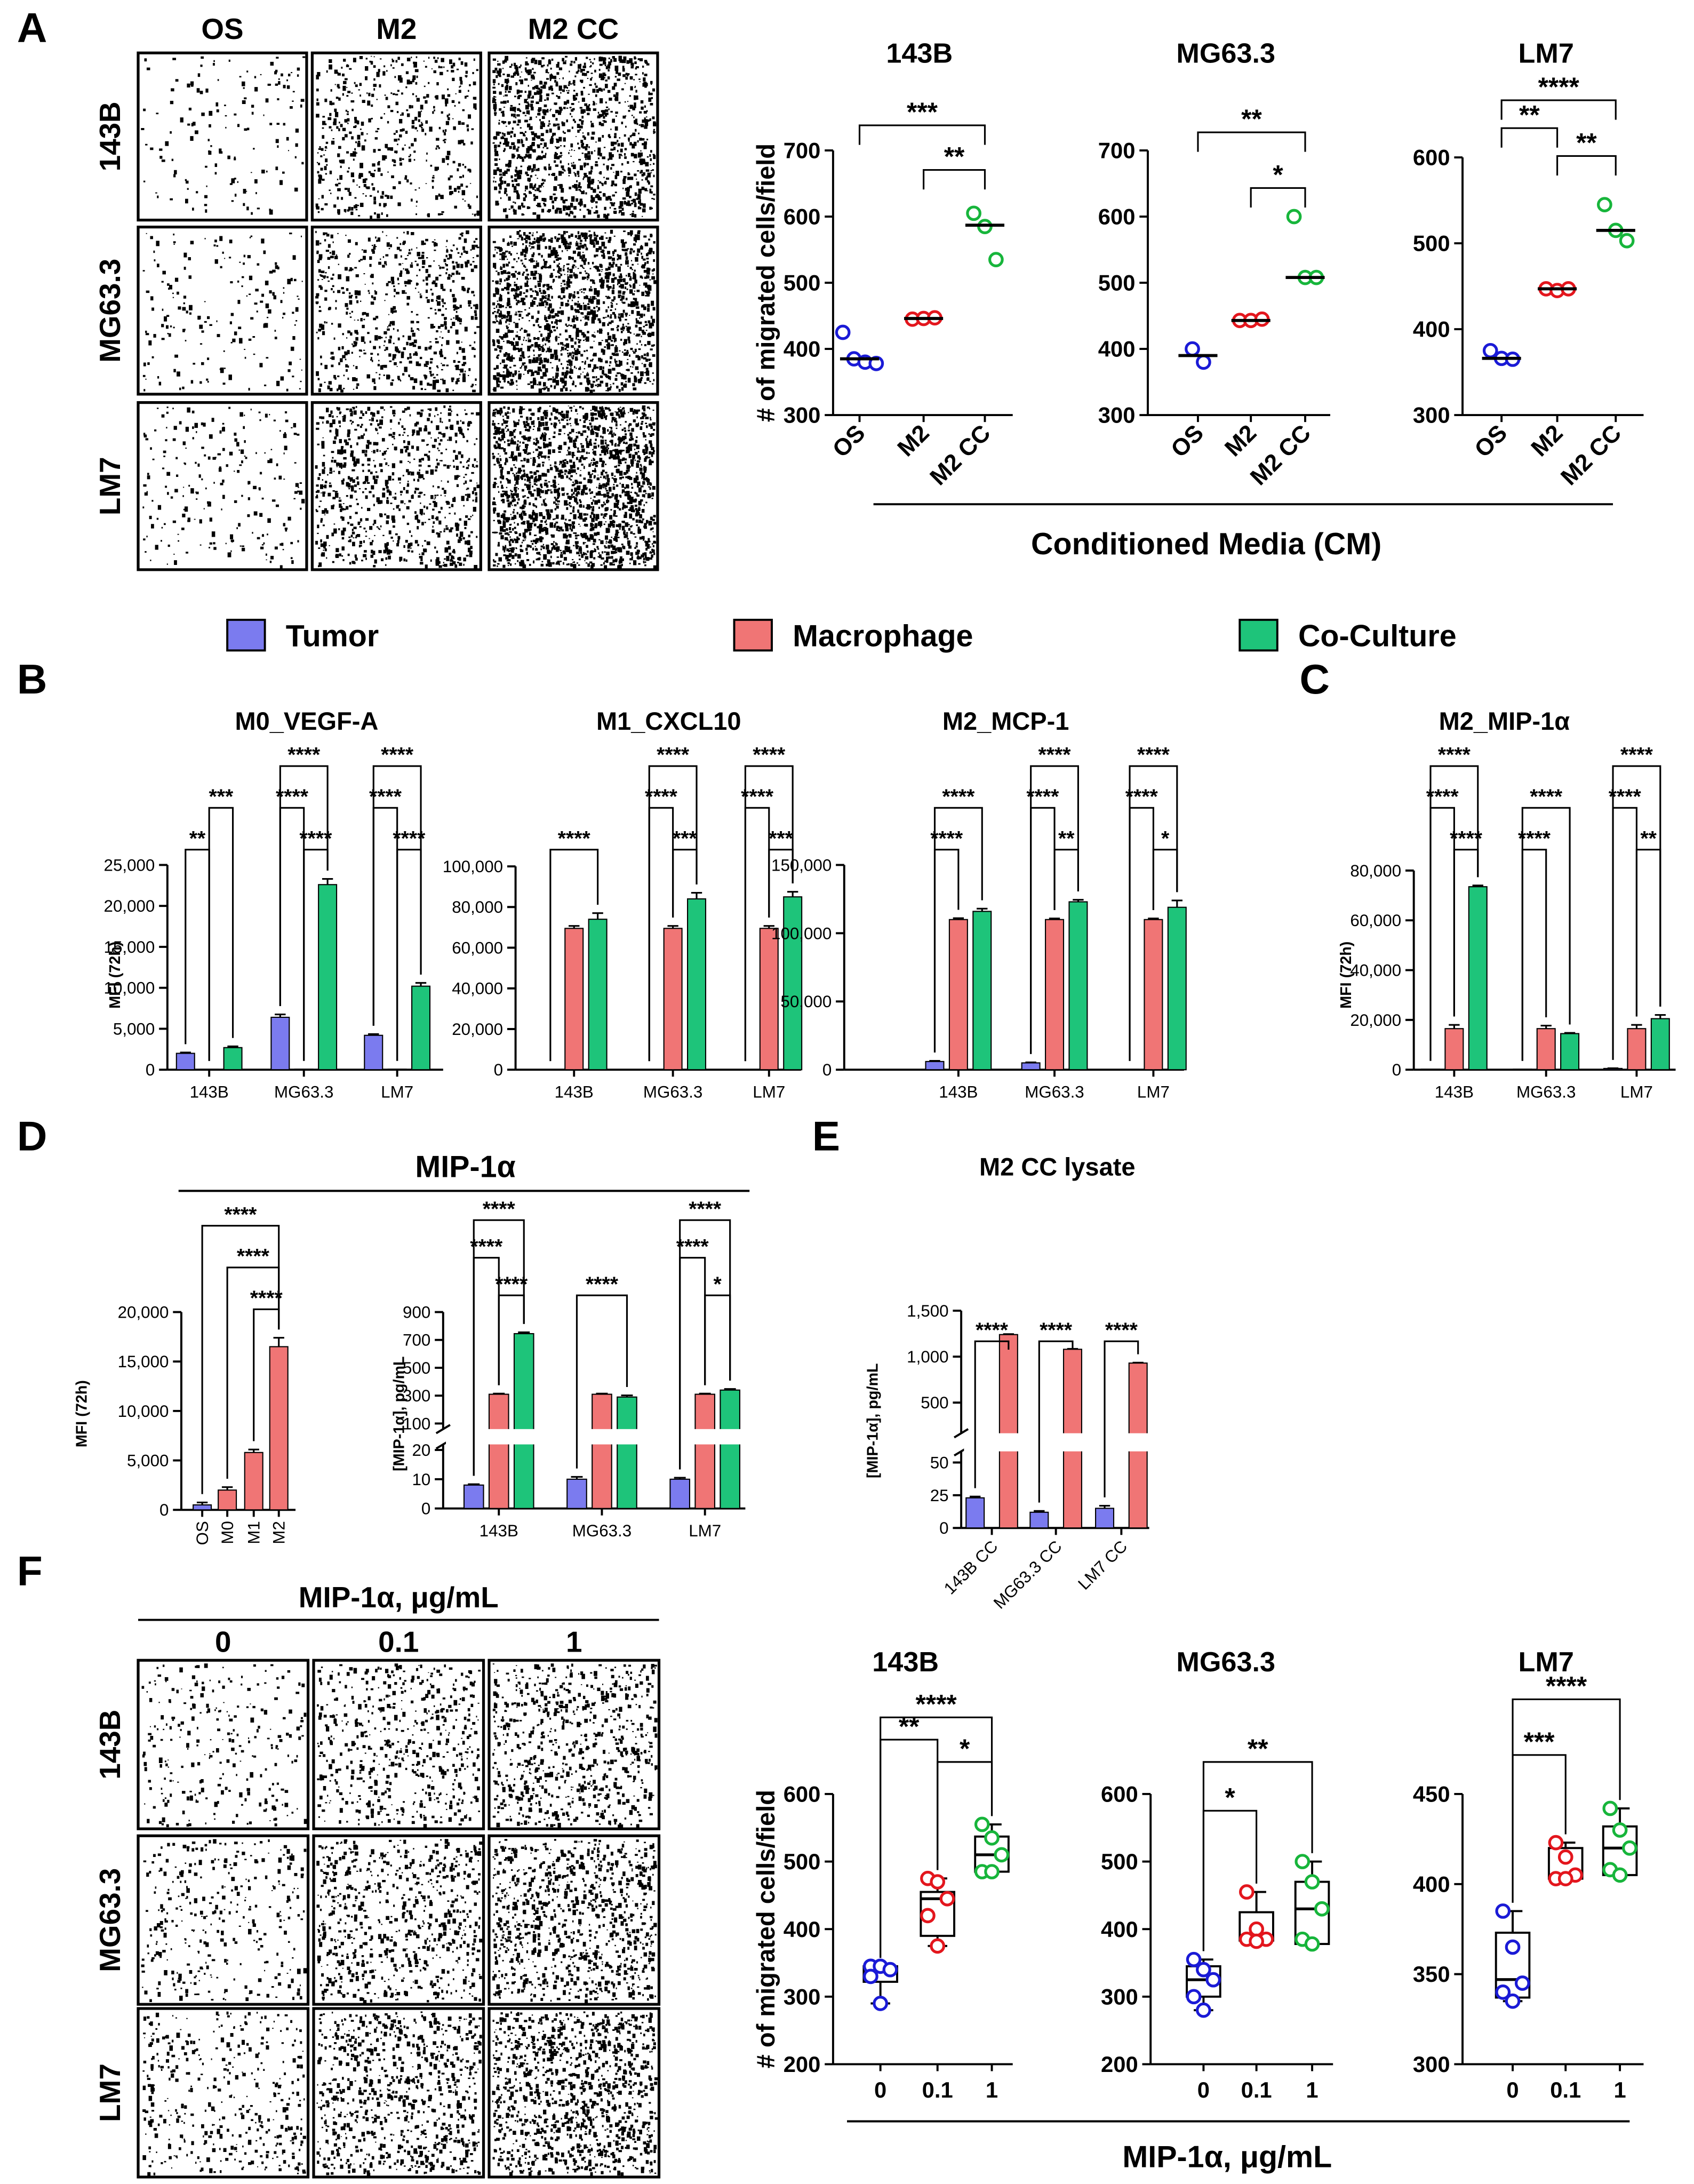 The width and height of the screenshot is (1694, 2184). What do you see at coordinates (32, 27) in the screenshot?
I see `panel-label: A` at bounding box center [32, 27].